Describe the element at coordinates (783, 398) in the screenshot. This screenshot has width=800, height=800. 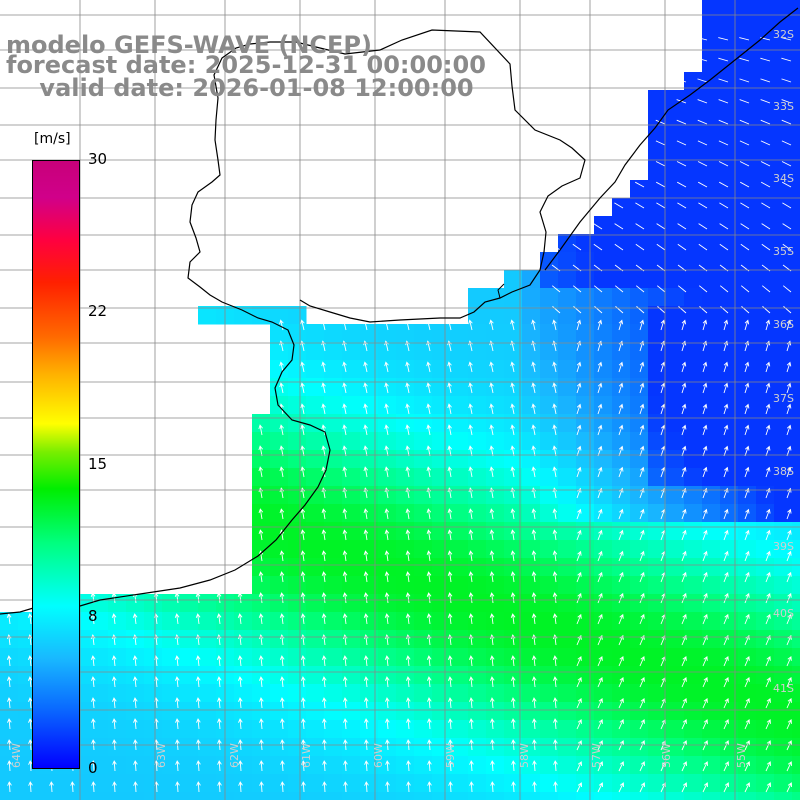
I see `latitude-label: 37S` at that location.